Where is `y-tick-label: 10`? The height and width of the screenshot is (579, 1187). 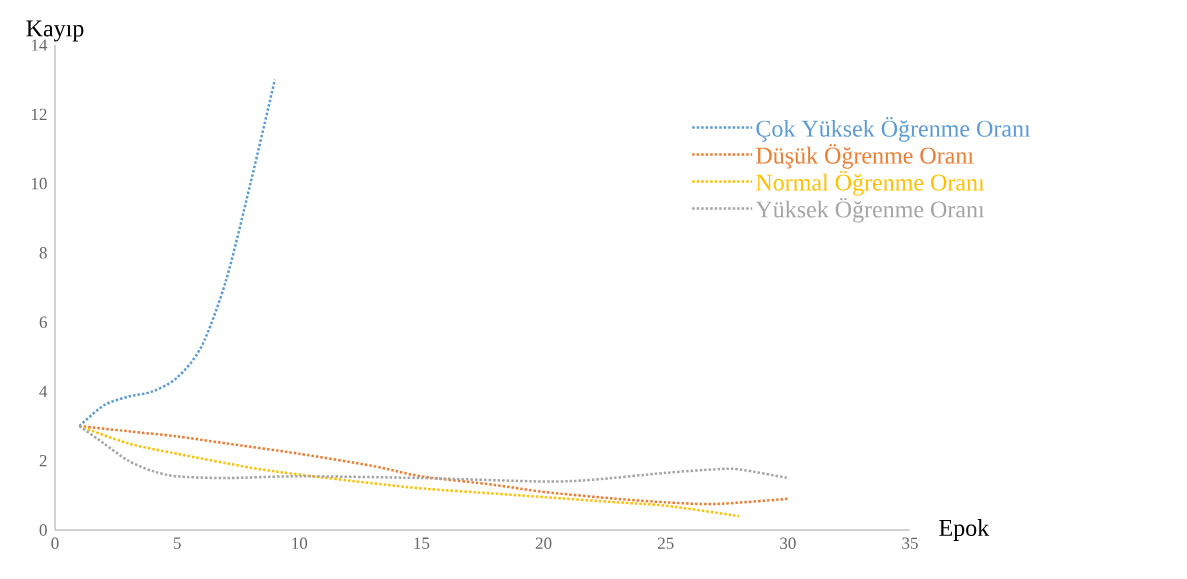 y-tick-label: 10 is located at coordinates (39, 183).